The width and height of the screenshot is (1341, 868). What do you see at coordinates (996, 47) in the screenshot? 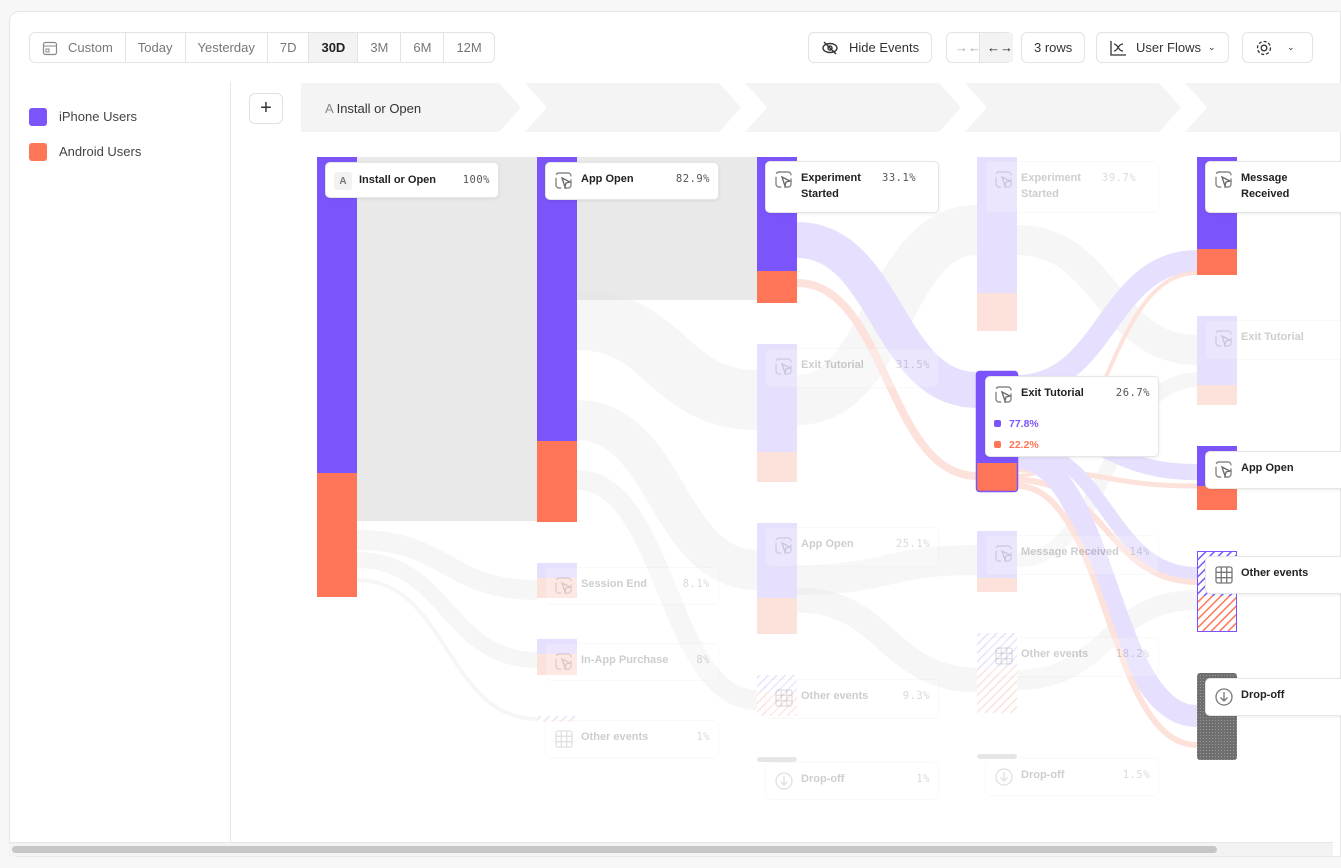
I see `expand-button: ←→` at bounding box center [996, 47].